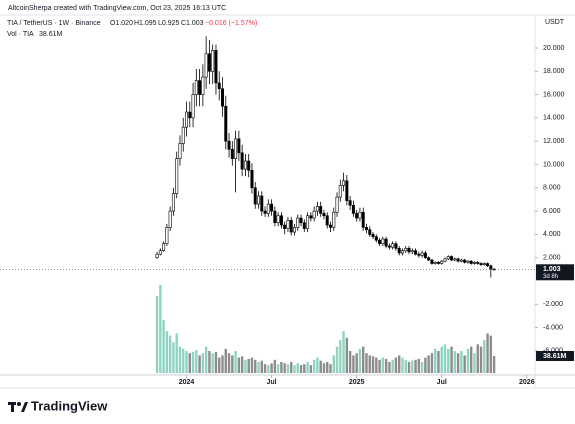 The width and height of the screenshot is (575, 424). I want to click on ohlc-close: C1.003, so click(192, 23).